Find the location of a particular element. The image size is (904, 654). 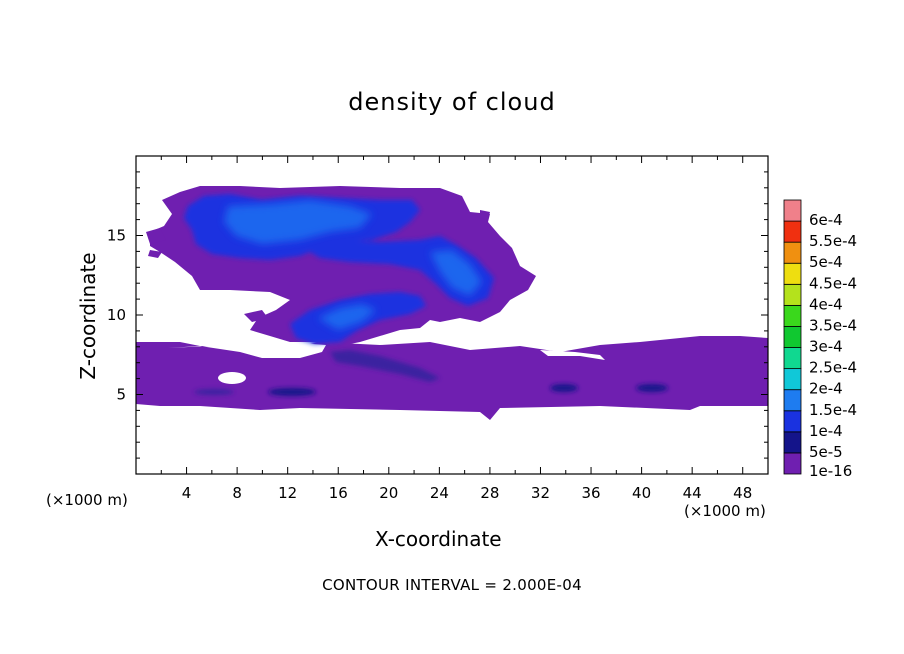

x-tick-label: 48 is located at coordinates (742, 493).